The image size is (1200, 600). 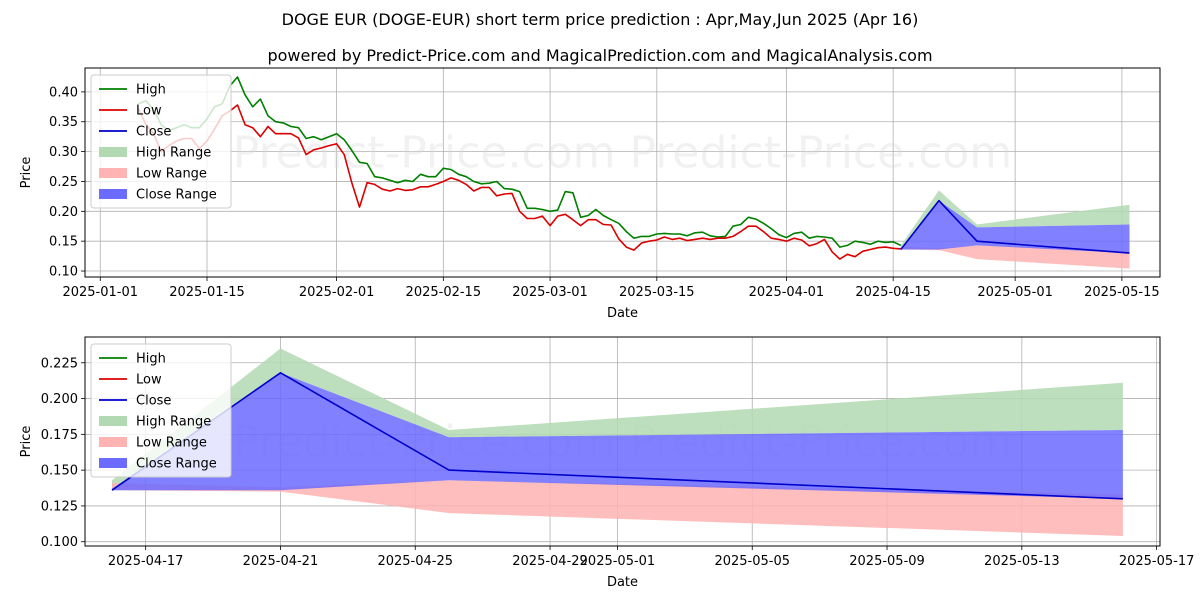 I want to click on high-range-band, so click(x=1015, y=220).